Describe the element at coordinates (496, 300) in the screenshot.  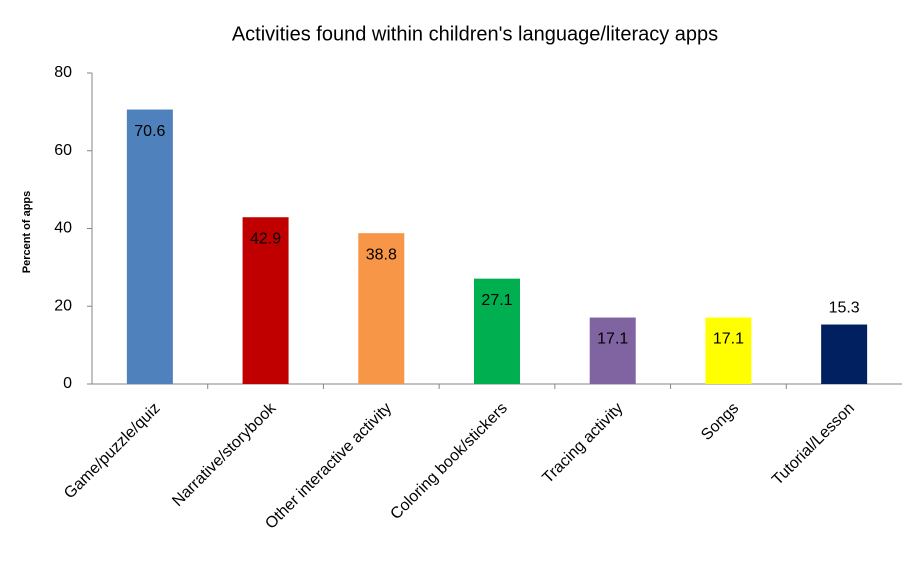
I see `data-label: 27.1` at that location.